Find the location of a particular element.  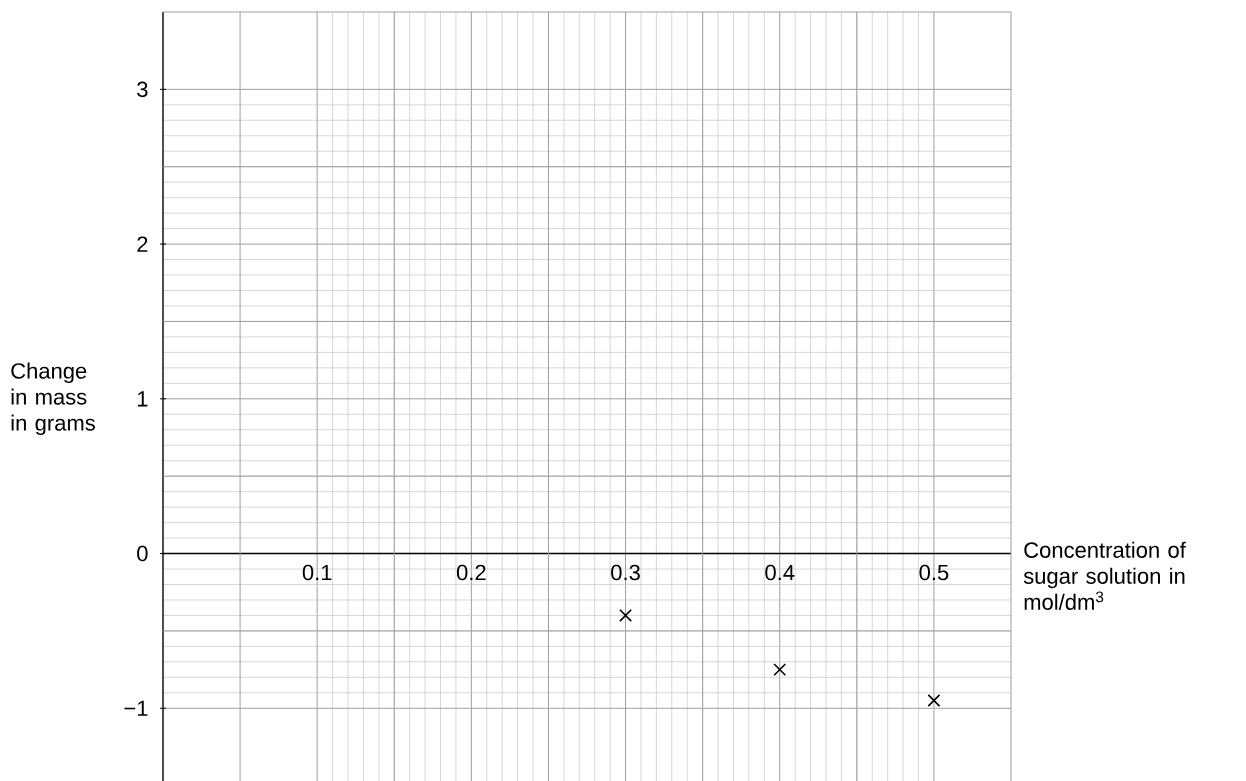

y-tick-label: 1 is located at coordinates (142, 399).